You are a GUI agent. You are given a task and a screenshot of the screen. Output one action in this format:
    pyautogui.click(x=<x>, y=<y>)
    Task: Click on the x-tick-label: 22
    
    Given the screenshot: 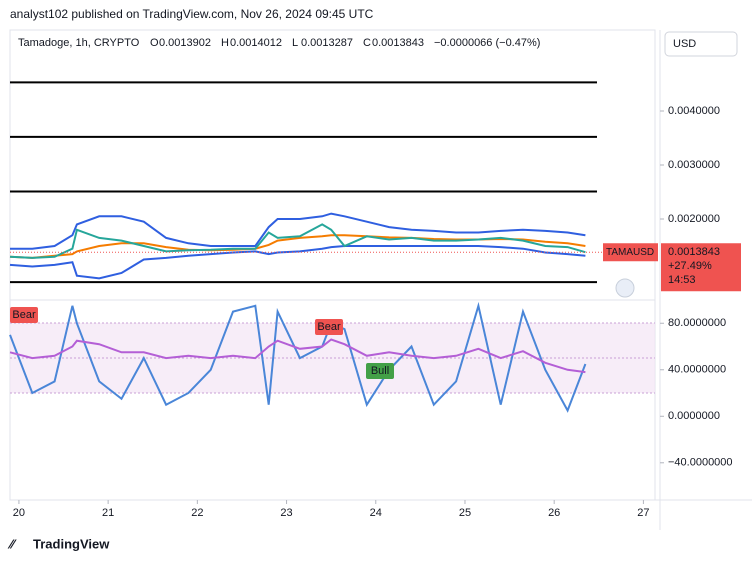 What is the action you would take?
    pyautogui.click(x=197, y=513)
    